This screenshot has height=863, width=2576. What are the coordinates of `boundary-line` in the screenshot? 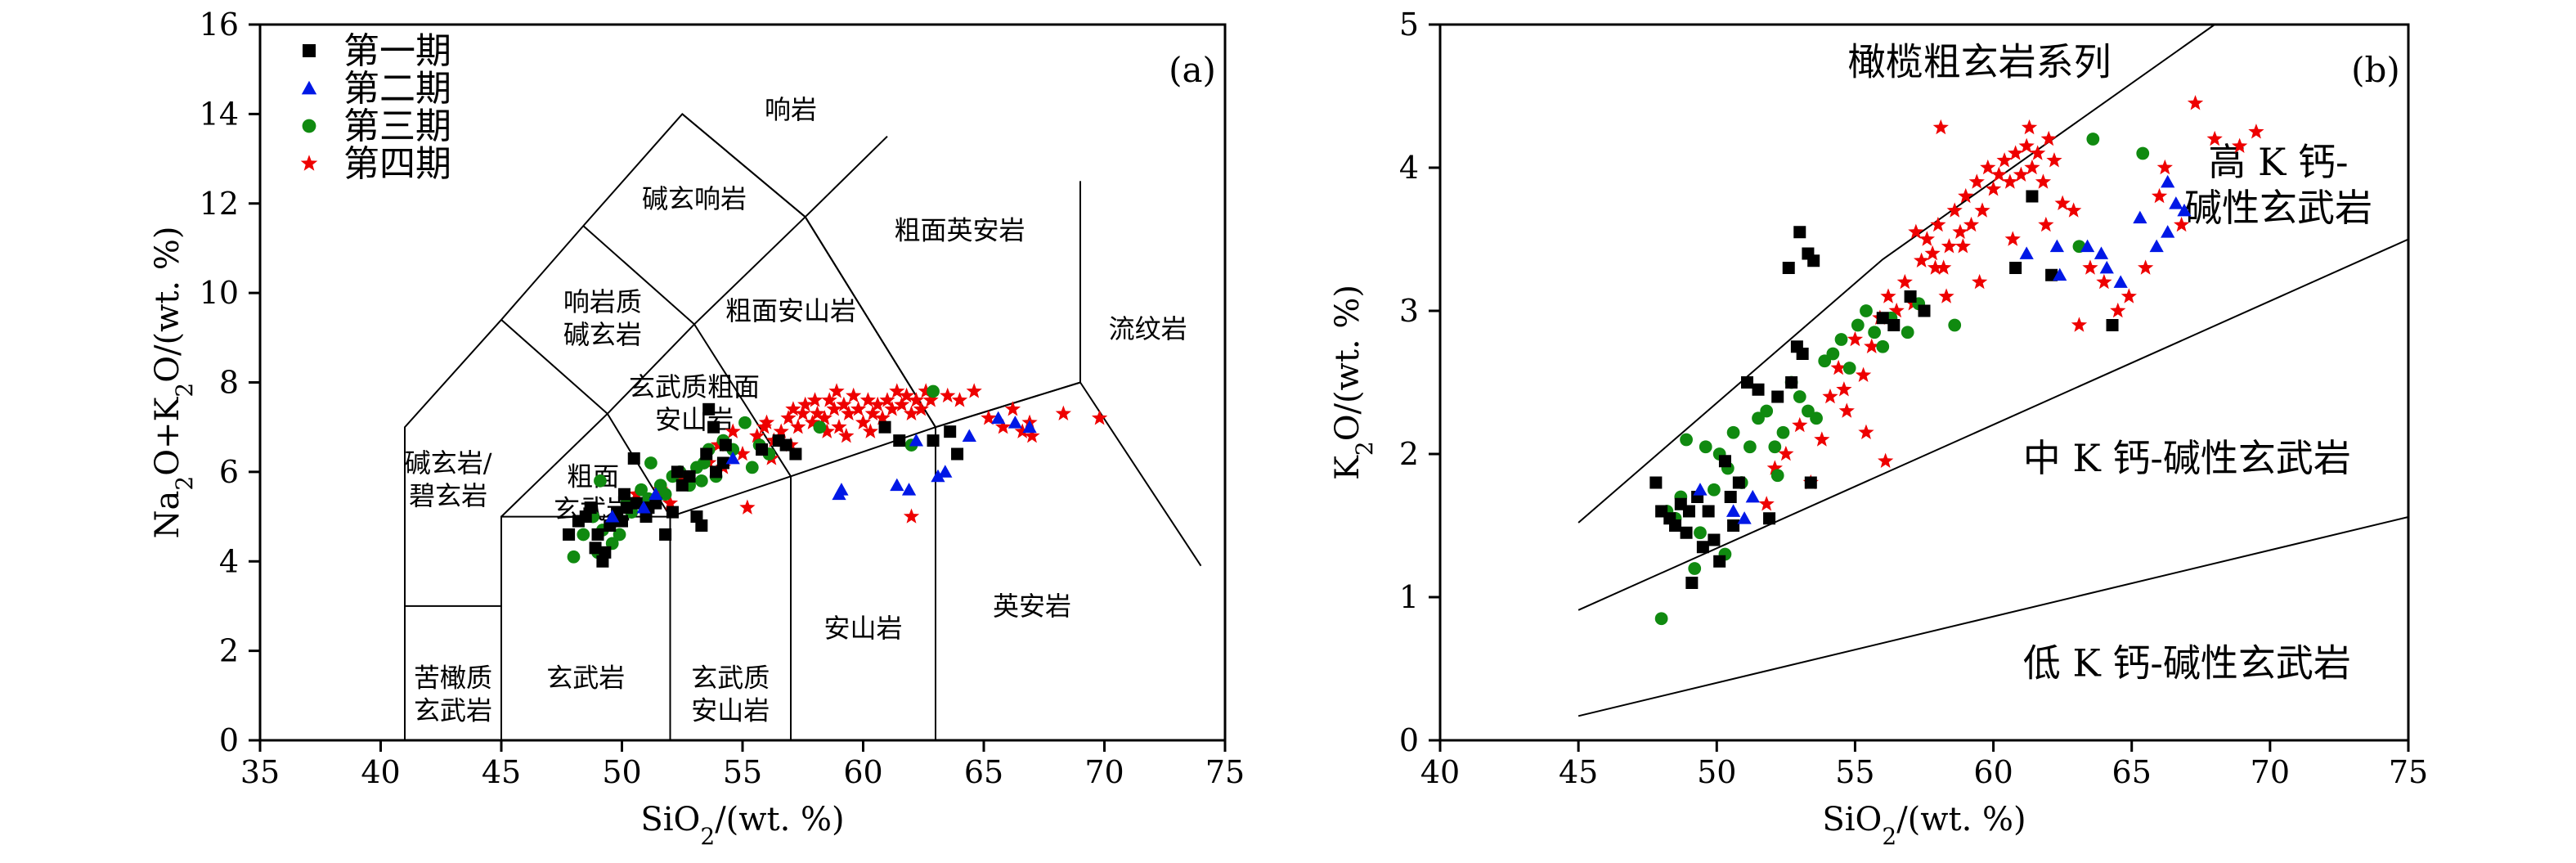 It's located at (809, 270).